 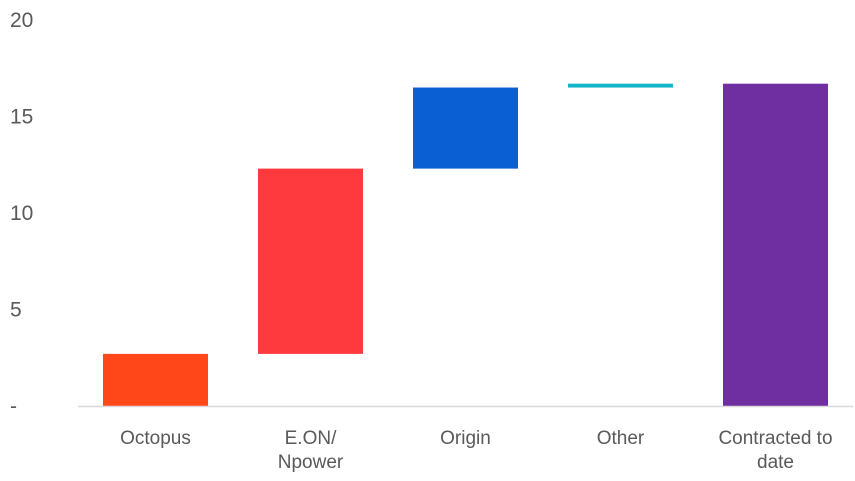 What do you see at coordinates (311, 438) in the screenshot?
I see `x-tick-label: E.ON/` at bounding box center [311, 438].